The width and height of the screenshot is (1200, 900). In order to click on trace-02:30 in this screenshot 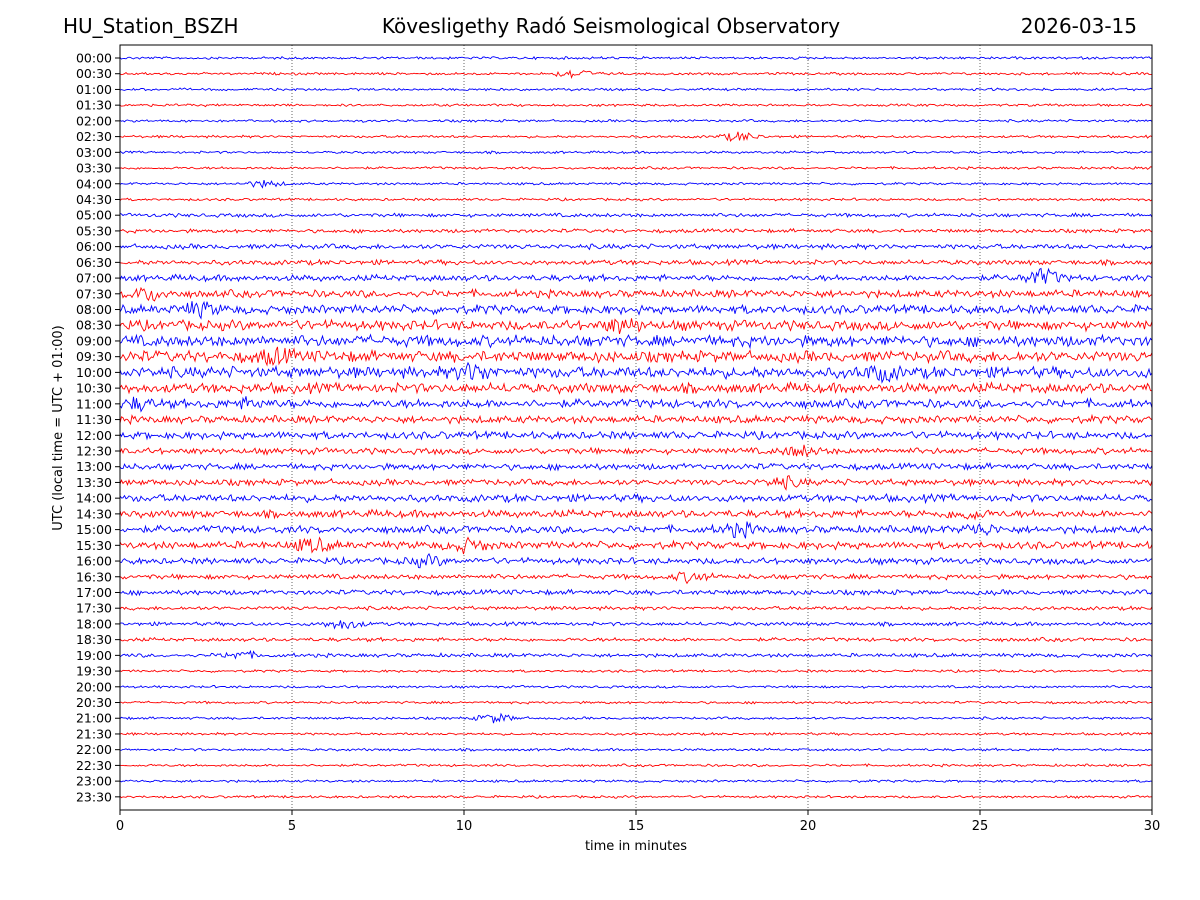, I will do `click(636, 137)`.